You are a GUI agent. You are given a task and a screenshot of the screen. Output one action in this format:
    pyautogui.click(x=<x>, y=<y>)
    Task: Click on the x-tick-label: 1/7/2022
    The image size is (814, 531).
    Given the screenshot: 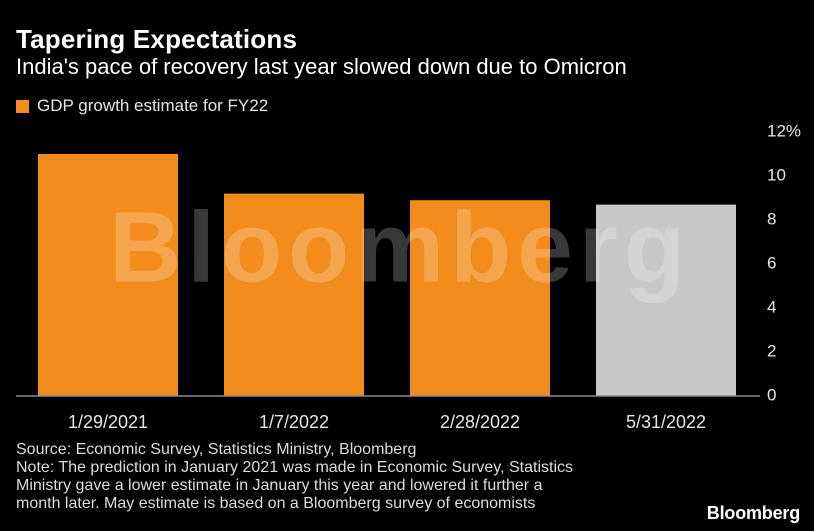 What is the action you would take?
    pyautogui.click(x=294, y=421)
    